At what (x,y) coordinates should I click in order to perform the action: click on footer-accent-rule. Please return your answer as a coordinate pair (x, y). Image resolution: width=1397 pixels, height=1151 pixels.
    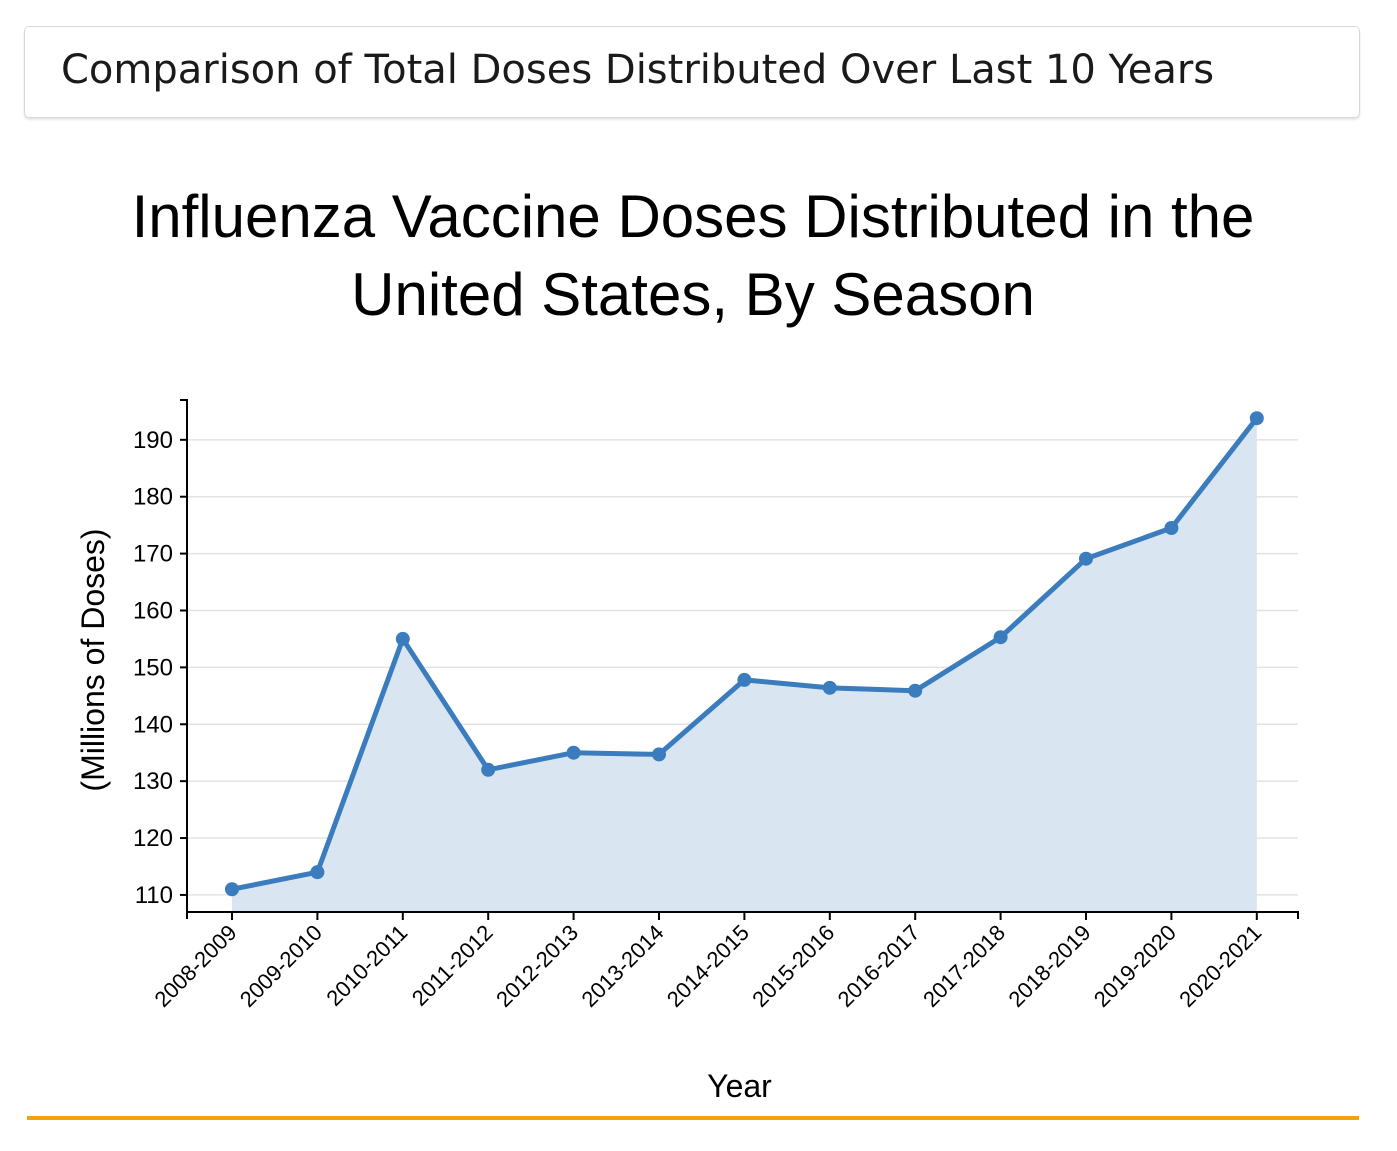
    Looking at the image, I should click on (693, 1118).